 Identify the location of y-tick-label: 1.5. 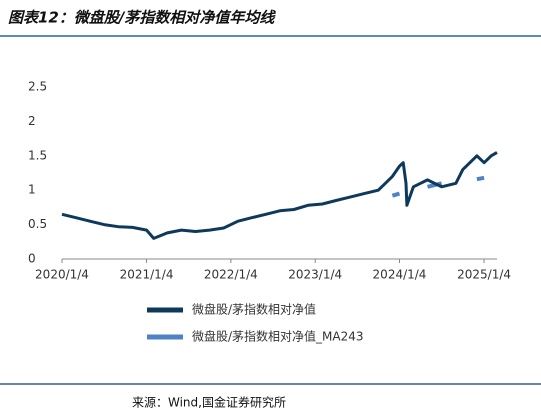
(37, 155).